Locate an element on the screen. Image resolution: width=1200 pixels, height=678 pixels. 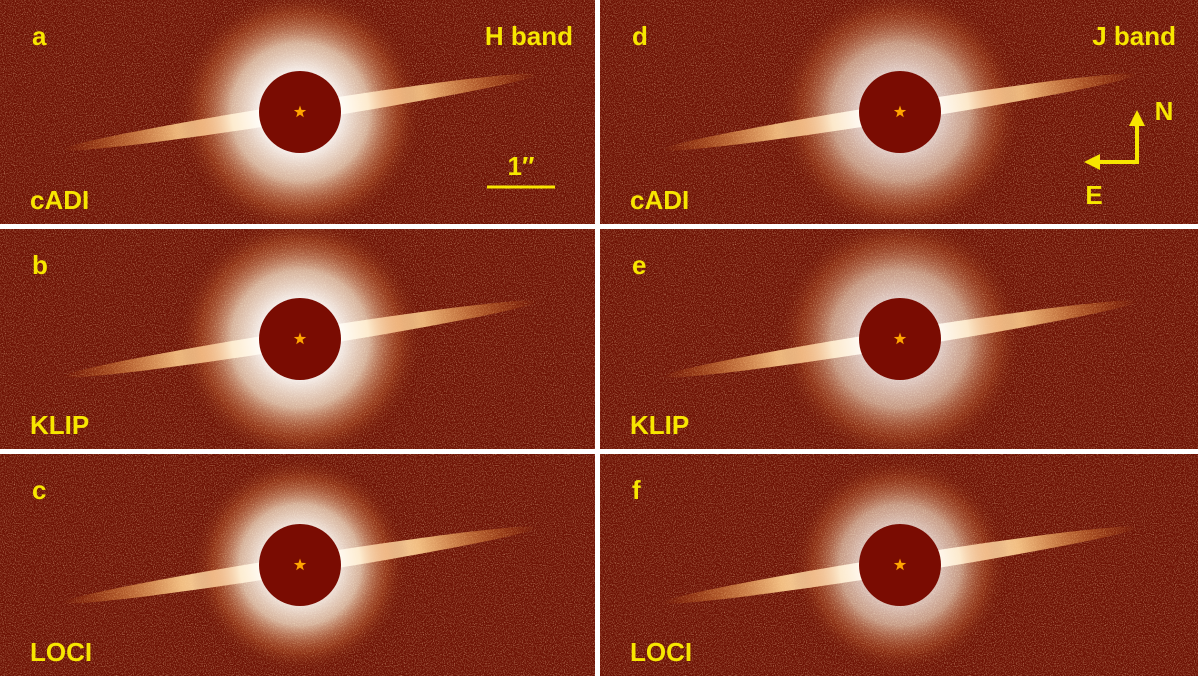
compass-east: E is located at coordinates (1093, 195).